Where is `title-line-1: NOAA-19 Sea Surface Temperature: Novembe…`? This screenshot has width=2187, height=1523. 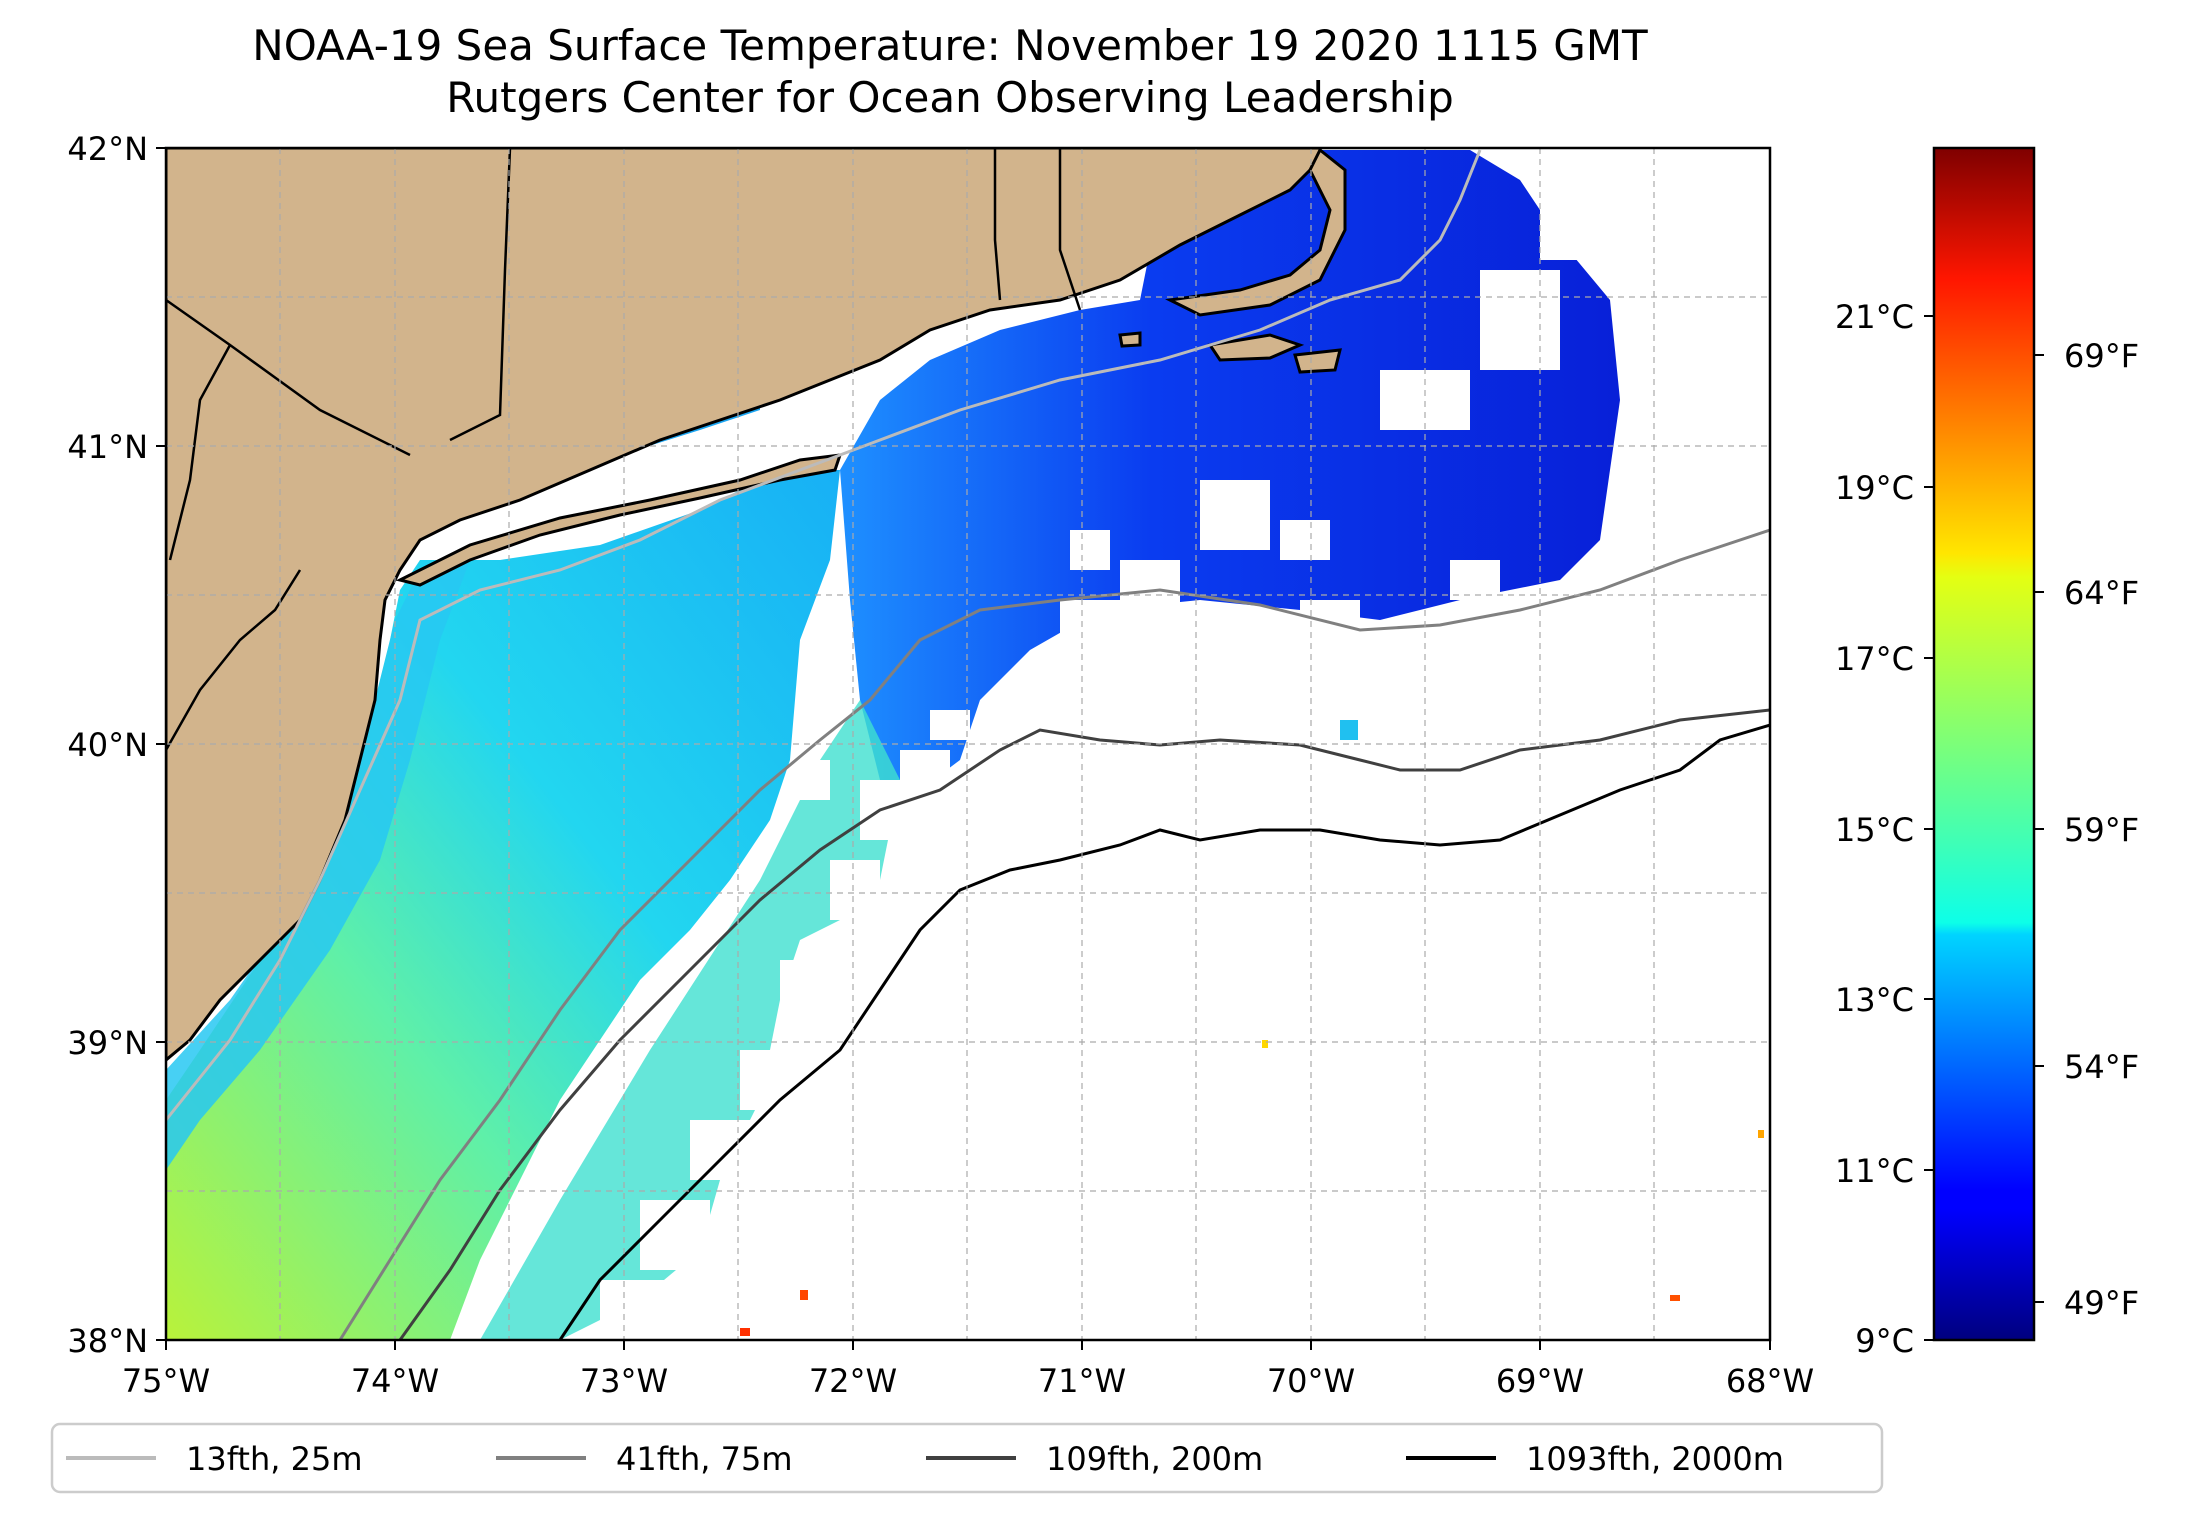
title-line-1: NOAA-19 Sea Surface Temperature: Novembe… is located at coordinates (950, 45).